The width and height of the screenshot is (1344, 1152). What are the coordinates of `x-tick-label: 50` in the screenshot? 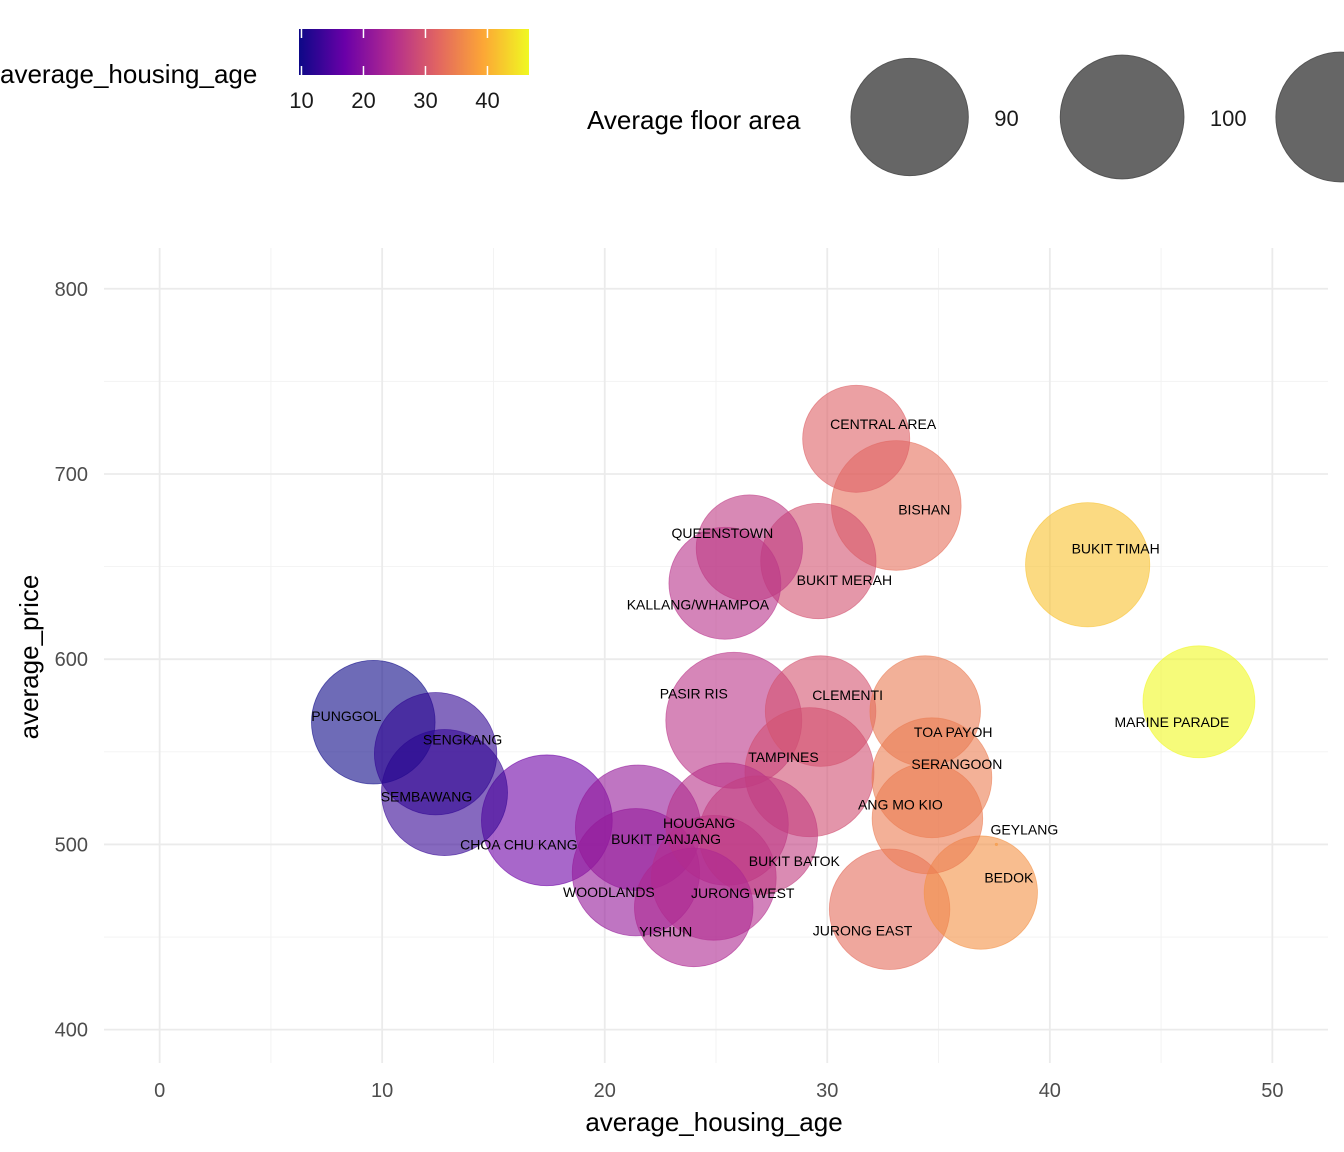 It's located at (1272, 1091).